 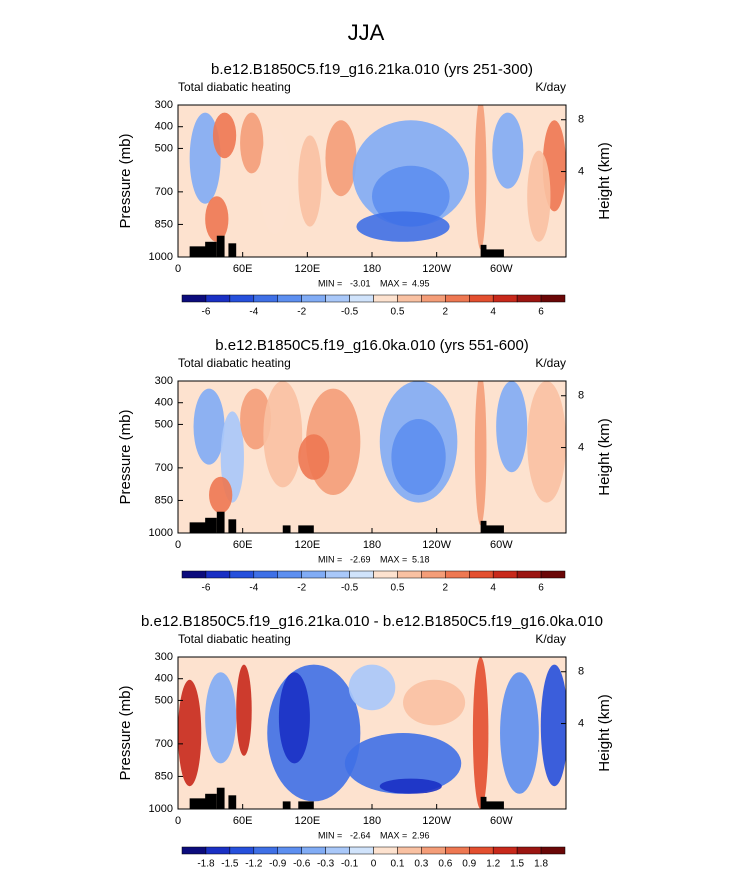 What do you see at coordinates (421, 559) in the screenshot?
I see `max-value: 5.18` at bounding box center [421, 559].